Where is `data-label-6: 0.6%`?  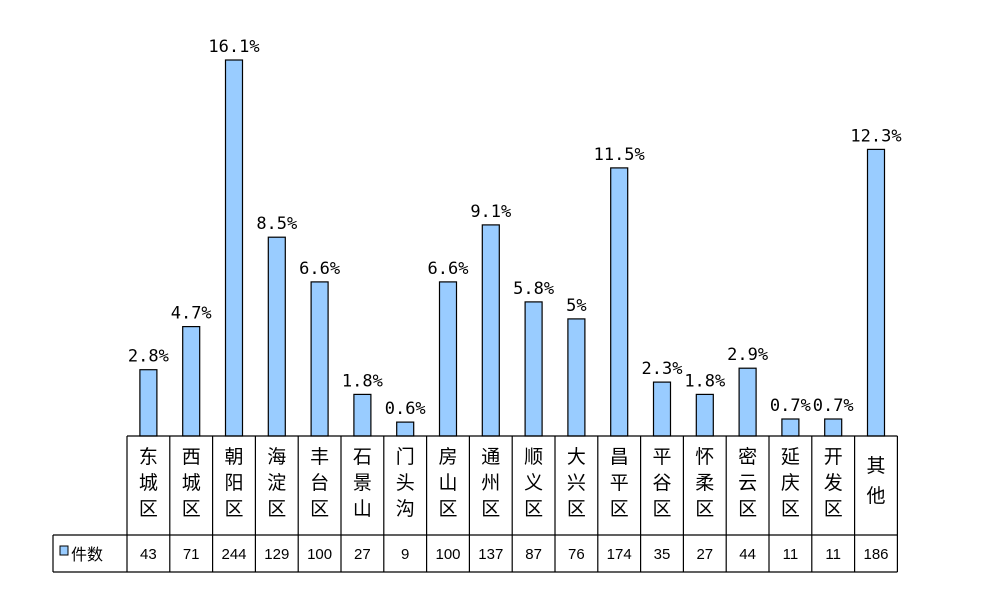
data-label-6: 0.6% is located at coordinates (405, 409).